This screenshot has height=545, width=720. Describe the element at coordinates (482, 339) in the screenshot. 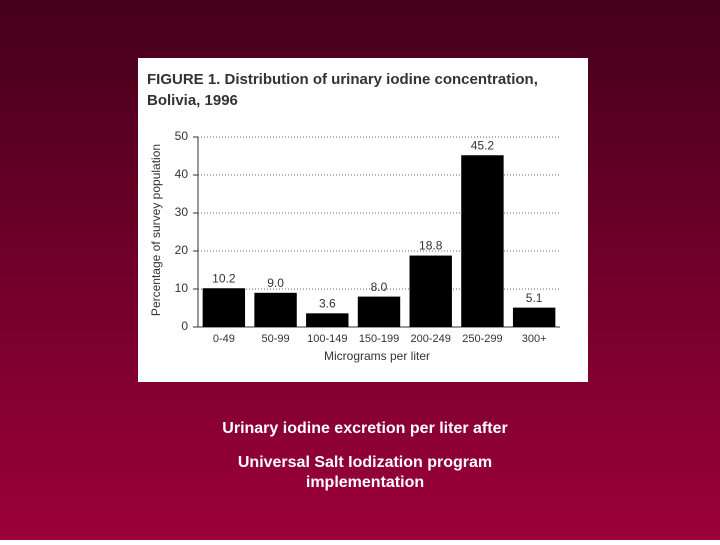

I see `x-tick-label: 250-299` at that location.